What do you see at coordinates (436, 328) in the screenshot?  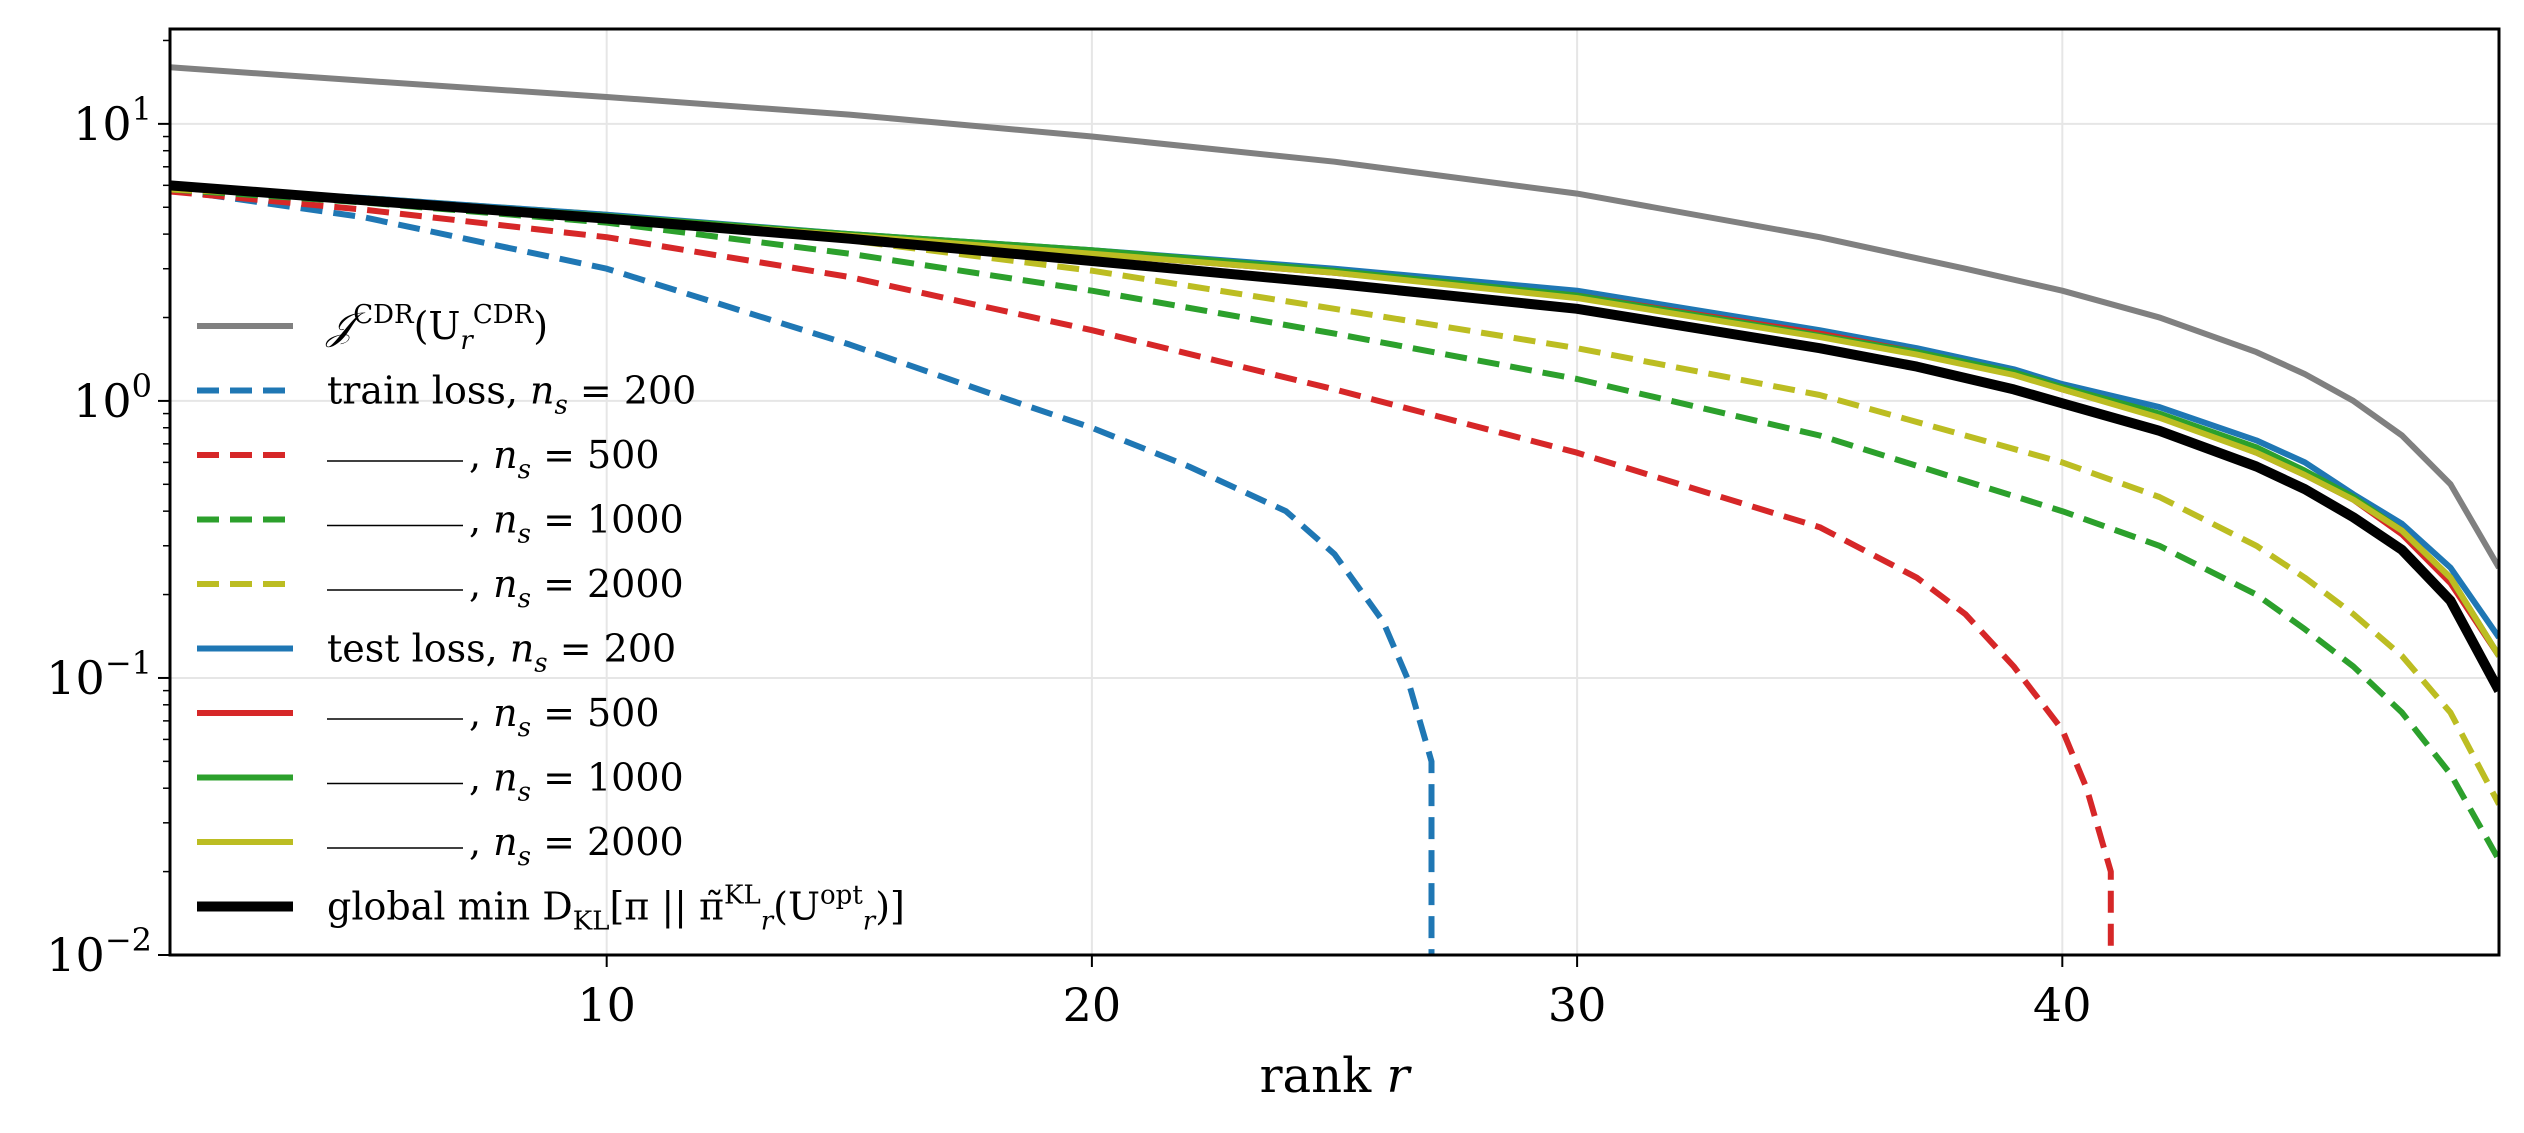 I see `legend-label-0: 𝒥CDR(UrCDR)` at bounding box center [436, 328].